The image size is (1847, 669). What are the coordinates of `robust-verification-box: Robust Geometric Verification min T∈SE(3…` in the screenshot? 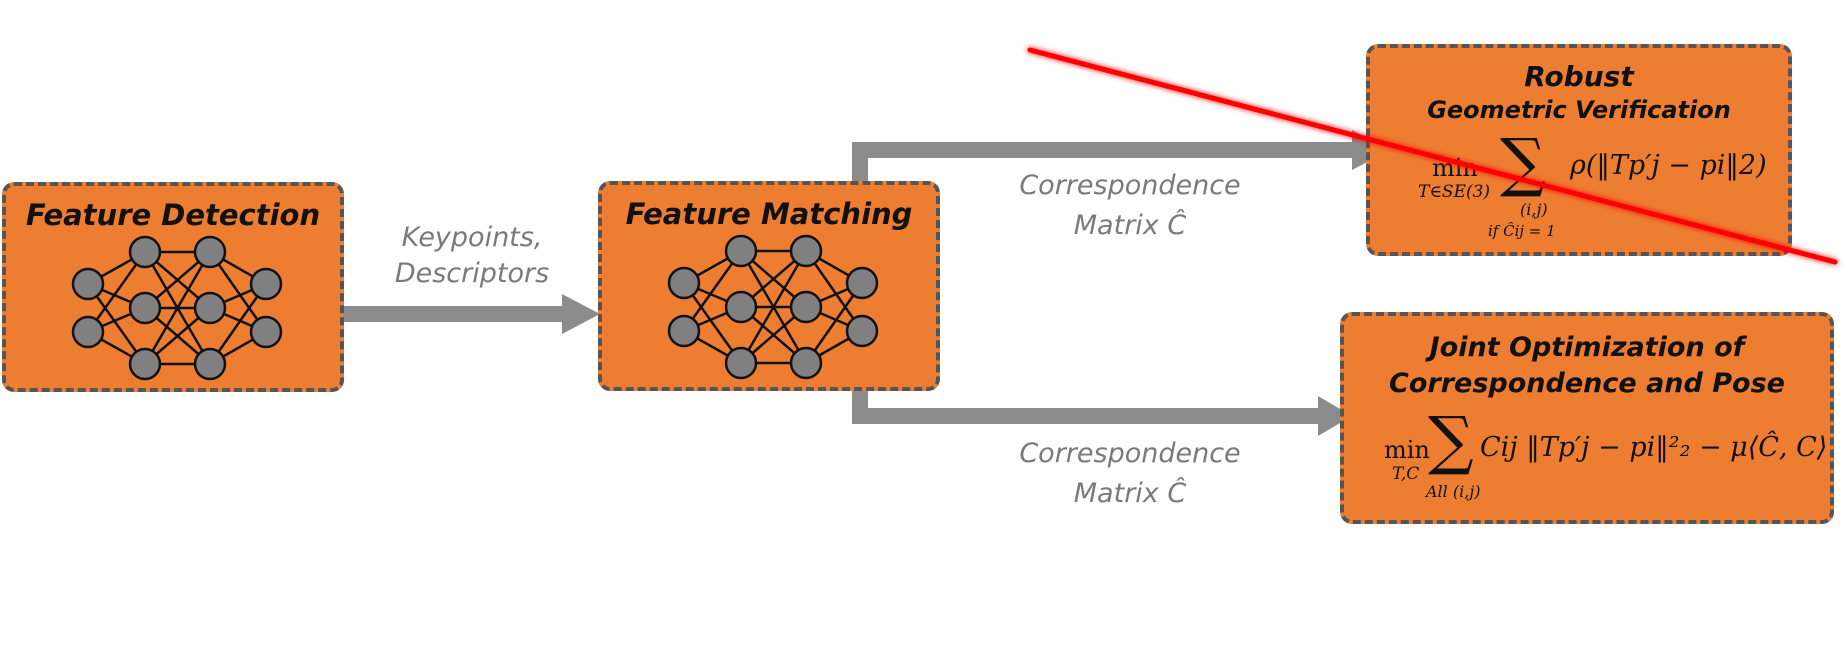 It's located at (1579, 150).